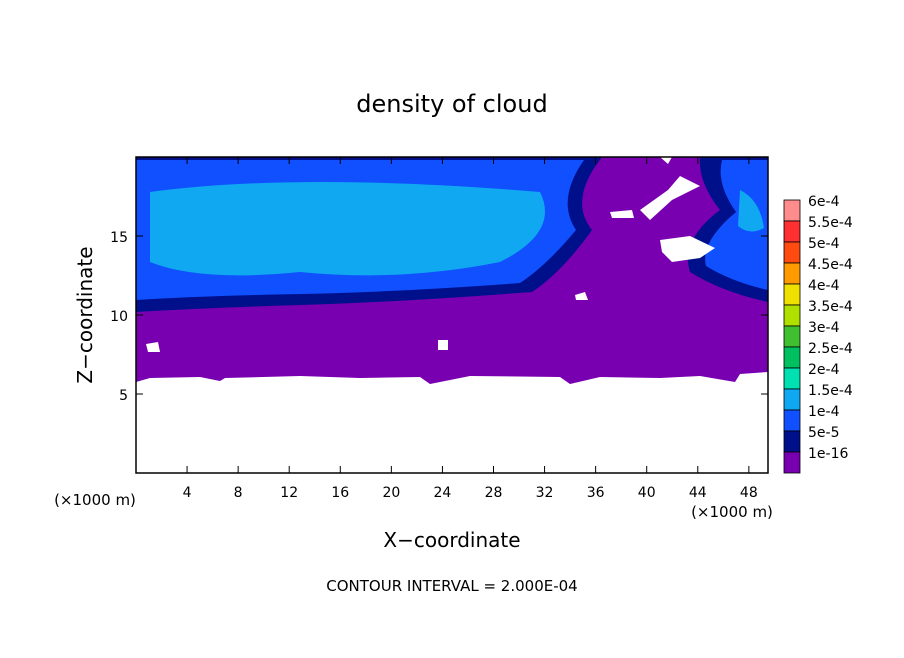 The image size is (904, 658). I want to click on colorbar-label: 3e-4, so click(824, 328).